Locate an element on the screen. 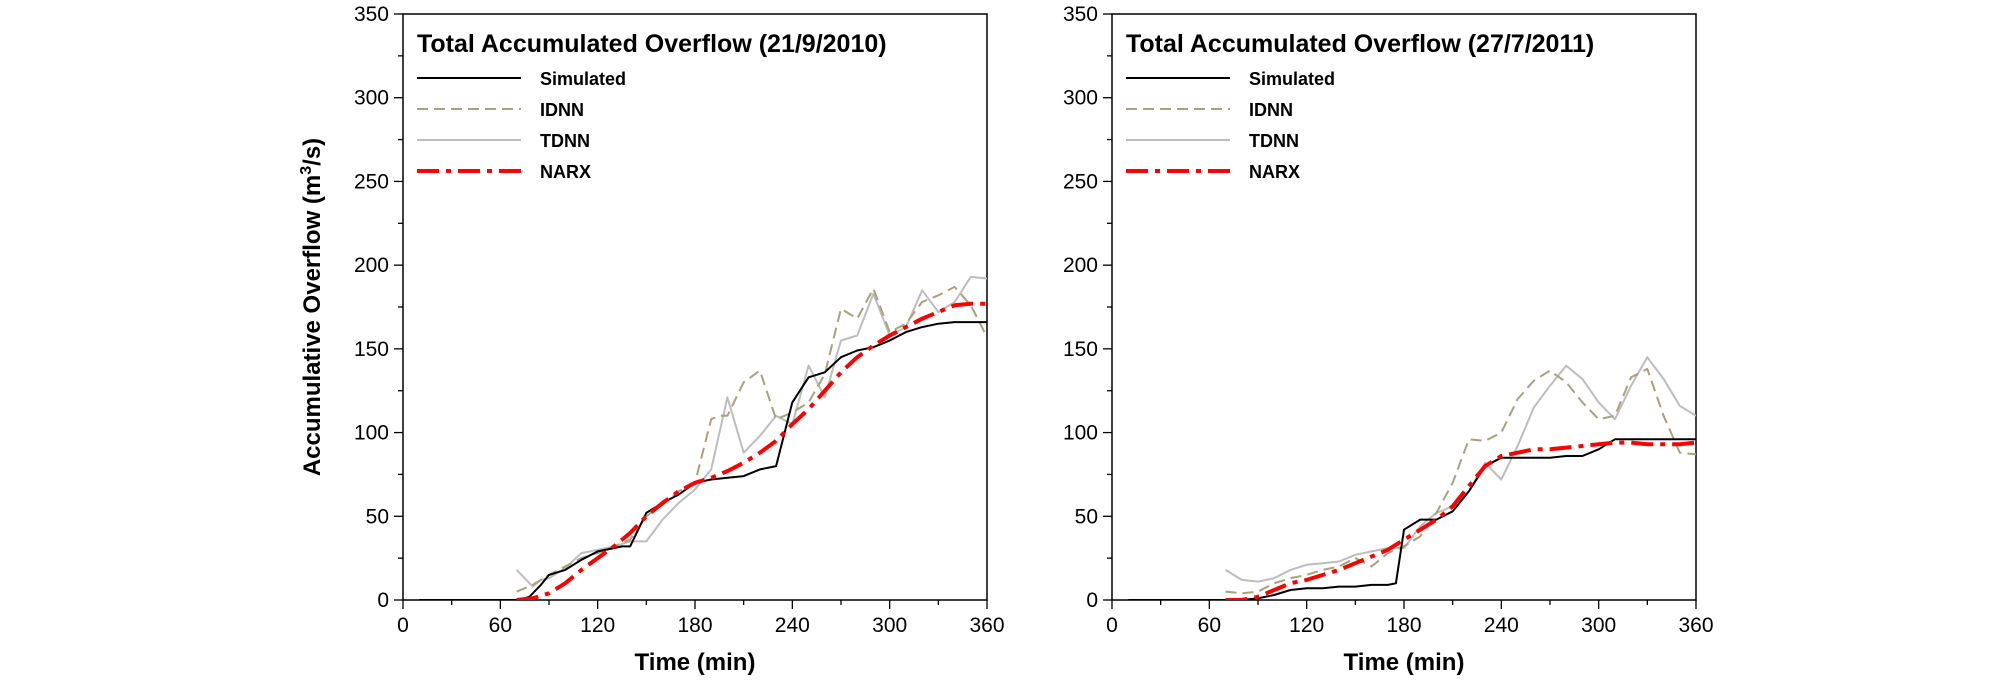 This screenshot has height=682, width=2008. y-axis-title-text: /s) is located at coordinates (312, 152).